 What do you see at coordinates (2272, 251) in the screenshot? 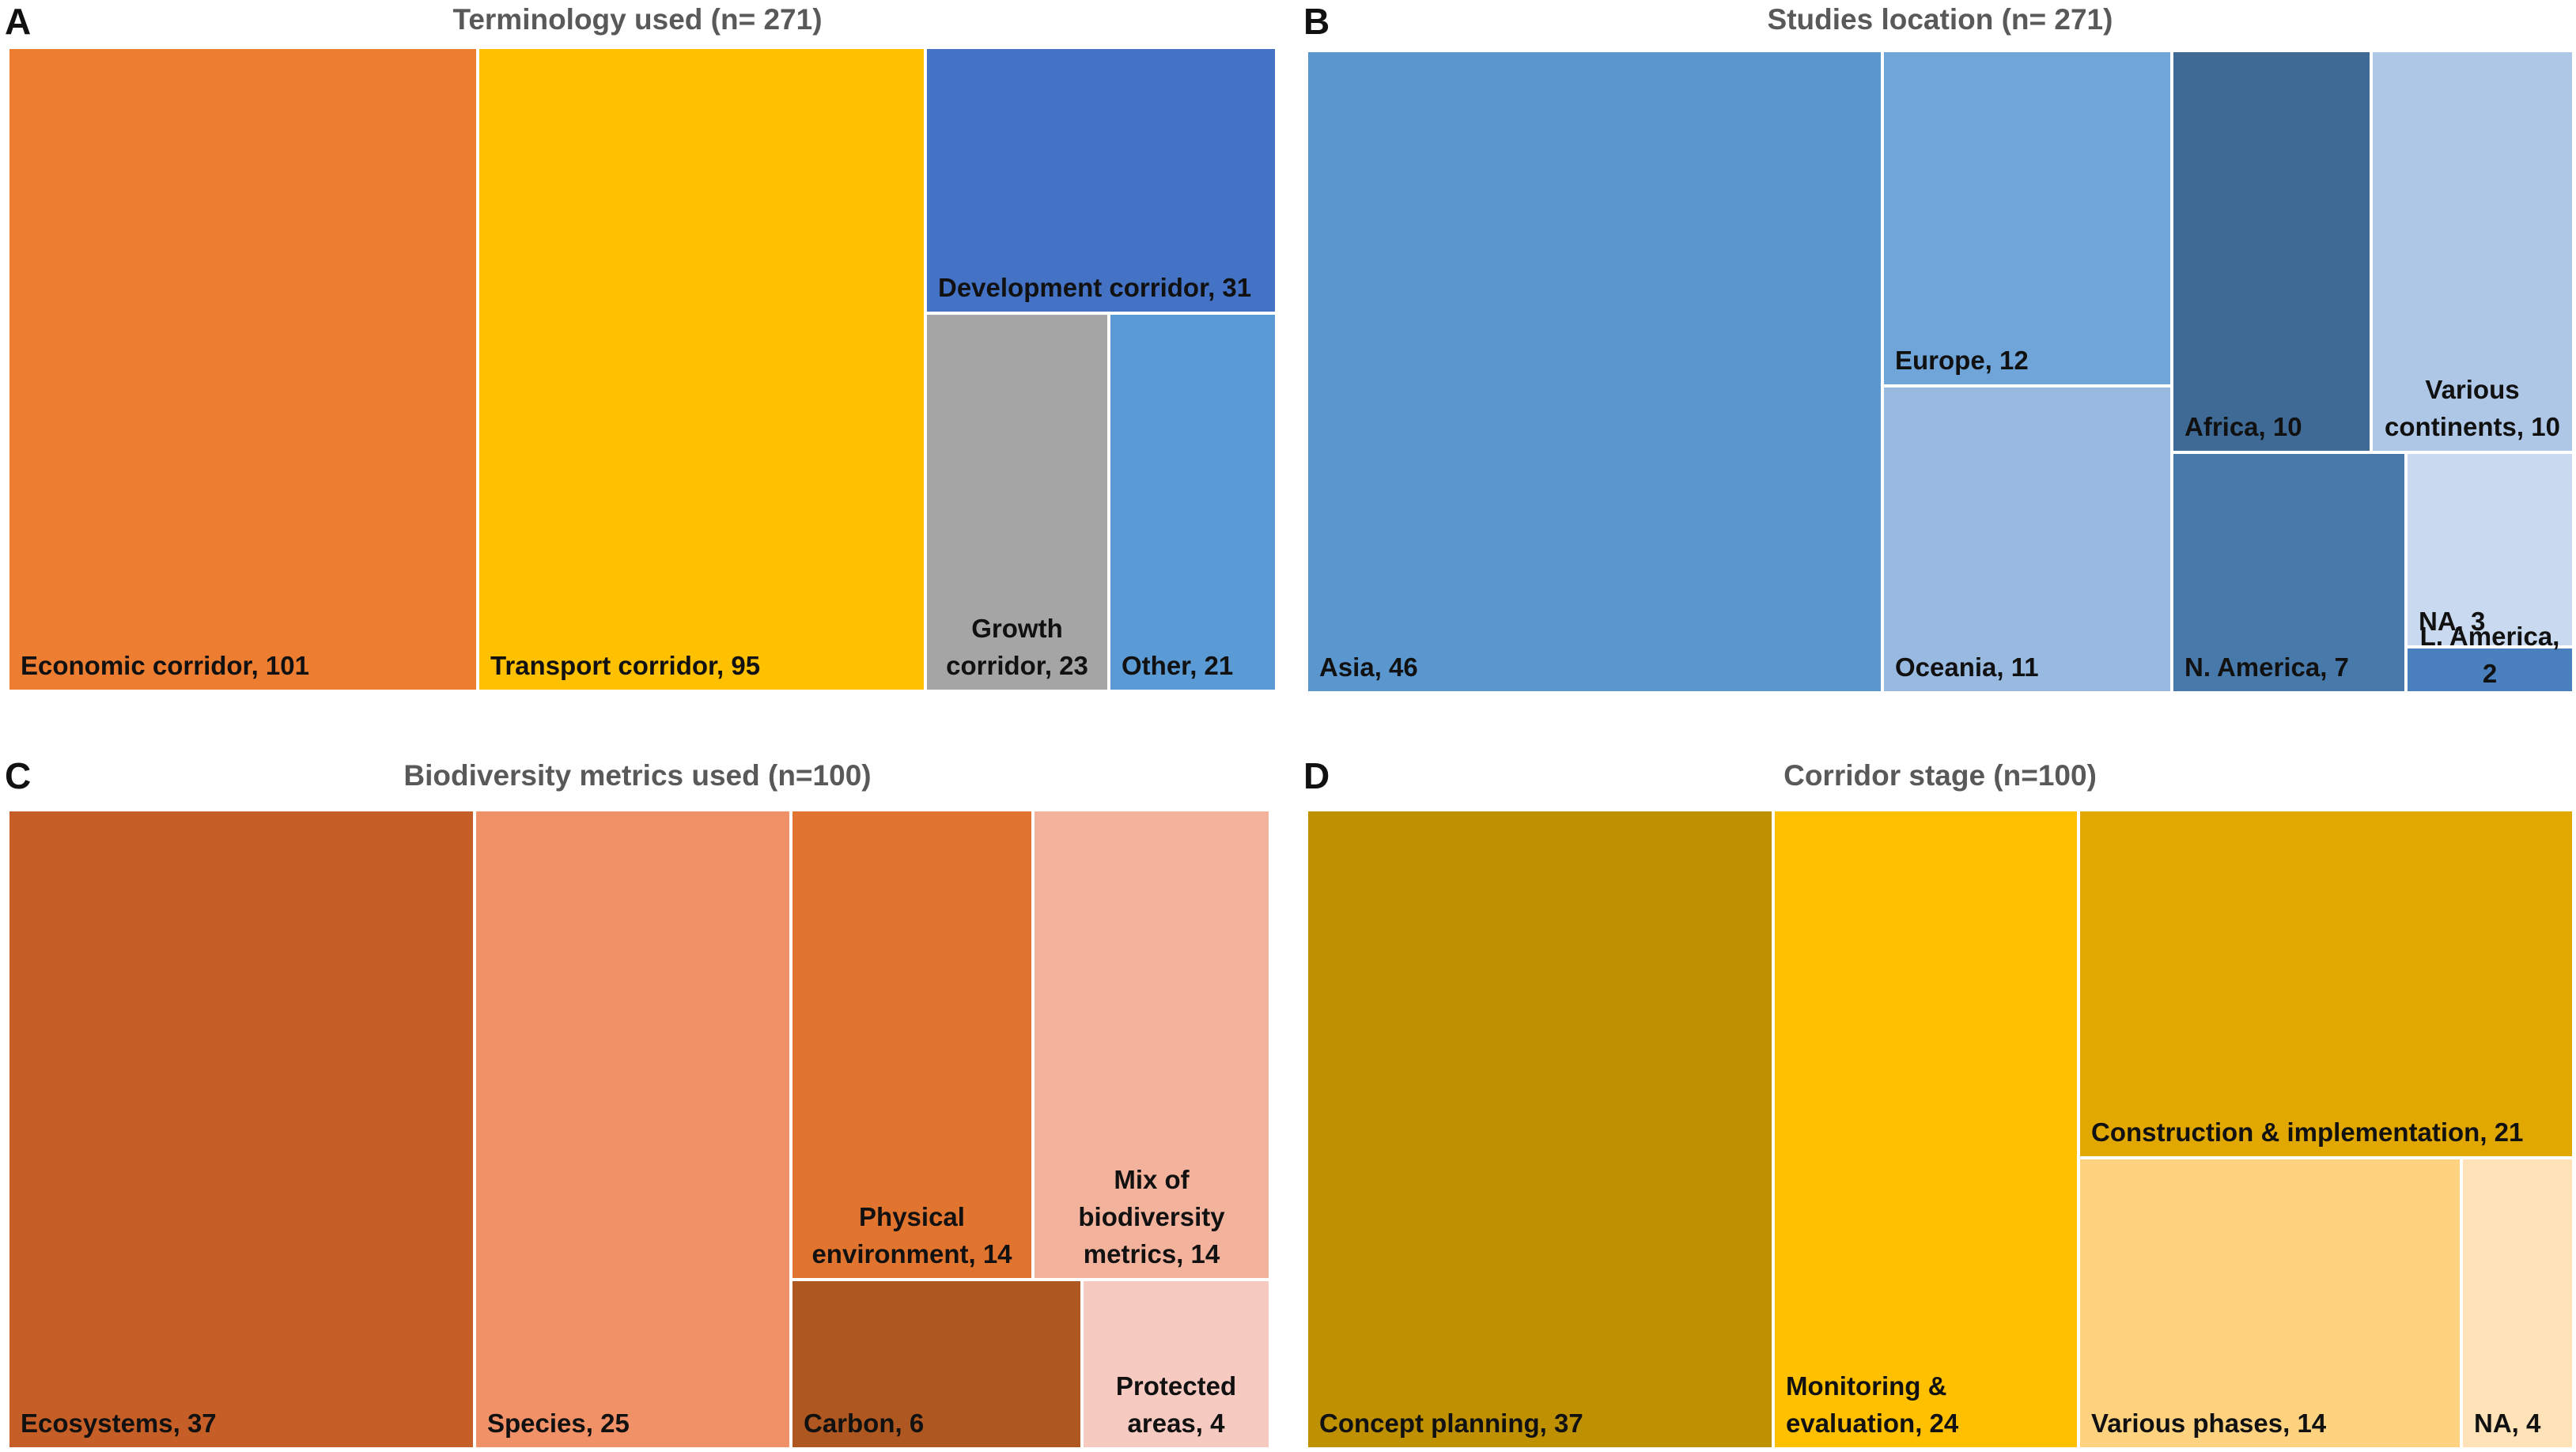
I see `tile-africa: Africa, 10` at bounding box center [2272, 251].